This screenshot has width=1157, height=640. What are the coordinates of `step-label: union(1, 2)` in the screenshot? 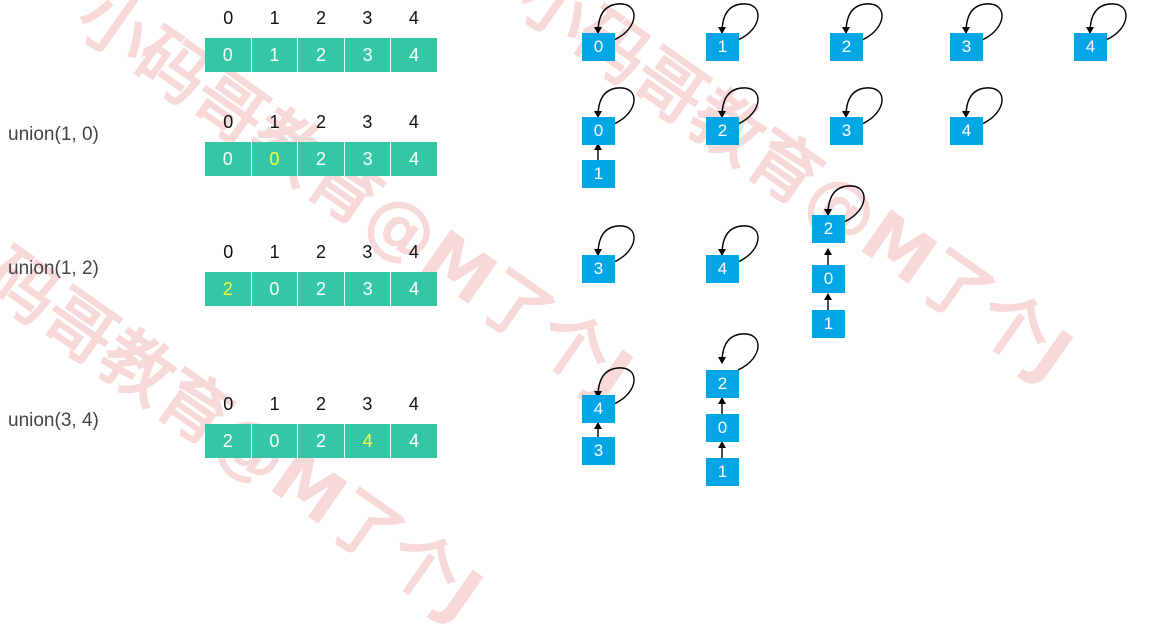 It's located at (53, 268).